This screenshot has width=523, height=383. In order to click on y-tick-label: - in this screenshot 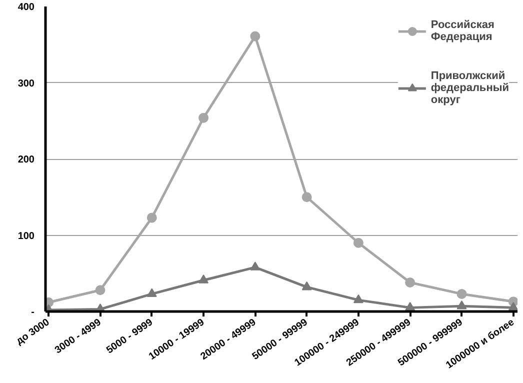, I will do `click(33, 312)`.